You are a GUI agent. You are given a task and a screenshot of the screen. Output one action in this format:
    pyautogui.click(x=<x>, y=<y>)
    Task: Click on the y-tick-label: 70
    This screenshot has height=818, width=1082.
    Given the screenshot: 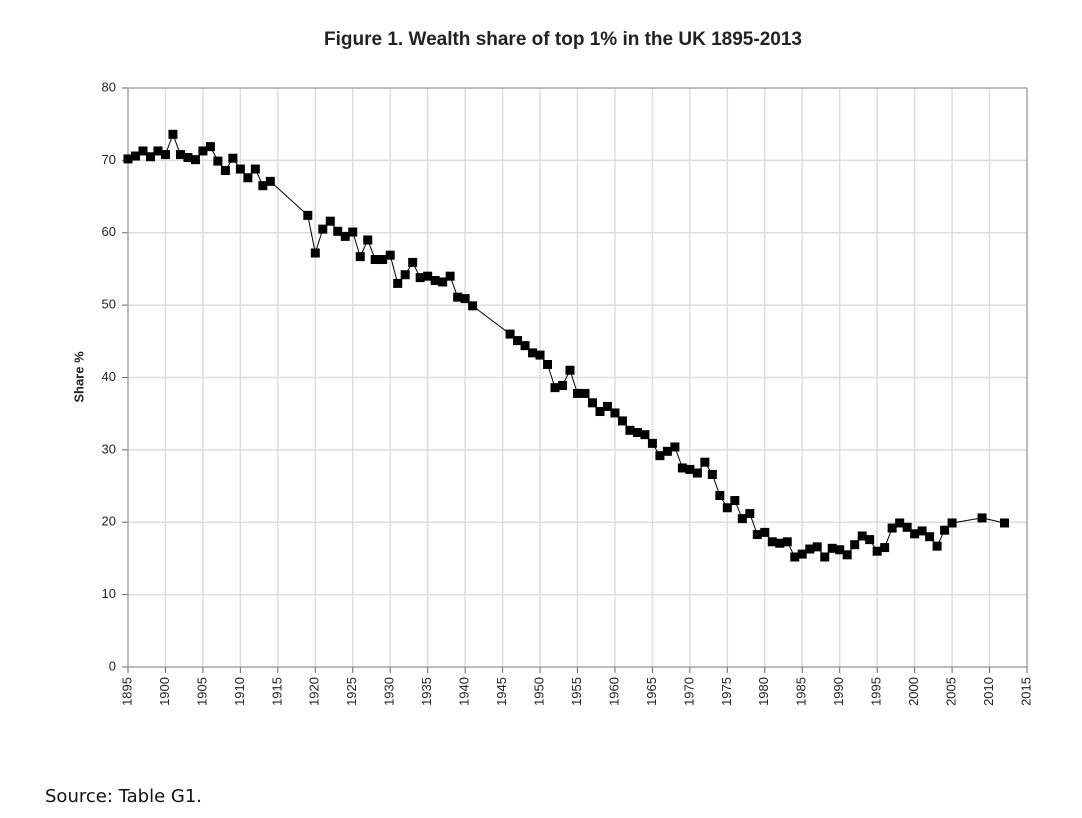 What is the action you would take?
    pyautogui.click(x=109, y=159)
    